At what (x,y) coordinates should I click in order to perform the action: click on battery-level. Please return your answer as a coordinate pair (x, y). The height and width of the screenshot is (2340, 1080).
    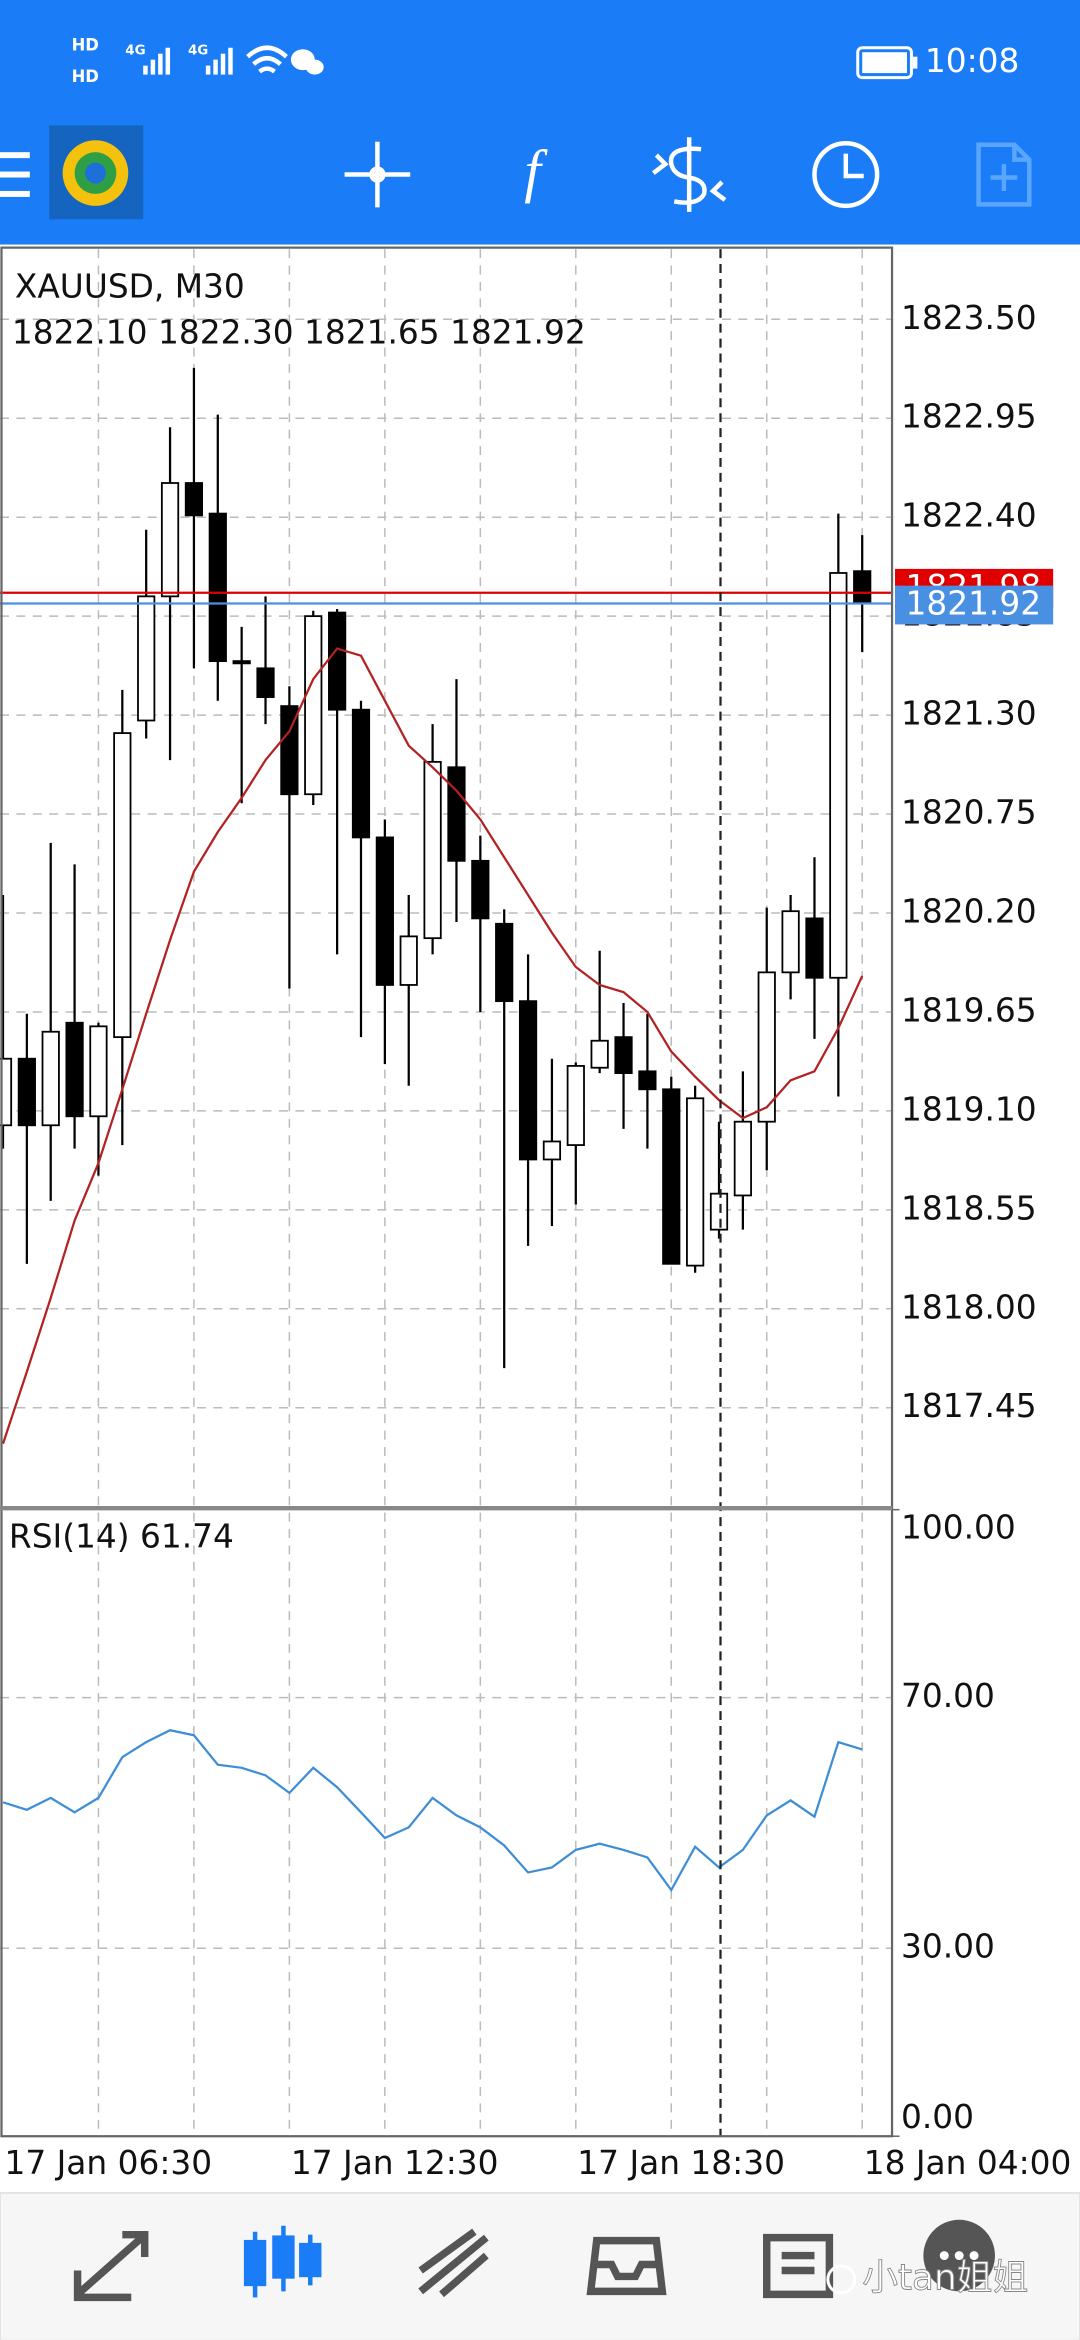
    Looking at the image, I should click on (884, 63).